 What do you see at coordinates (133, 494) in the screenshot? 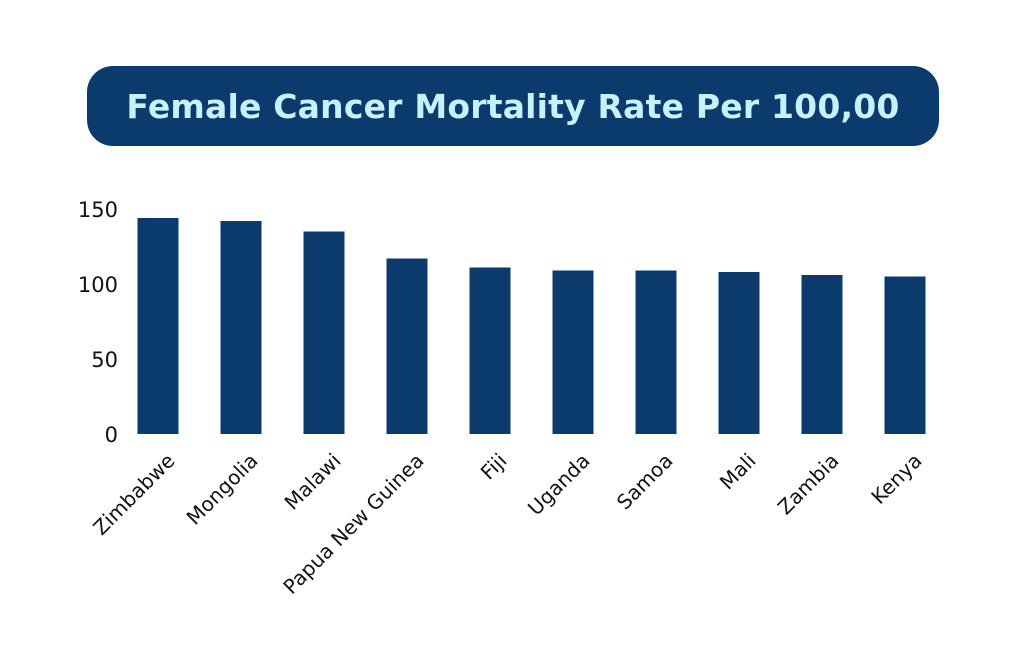
I see `x-category-label: Zimbabwe` at bounding box center [133, 494].